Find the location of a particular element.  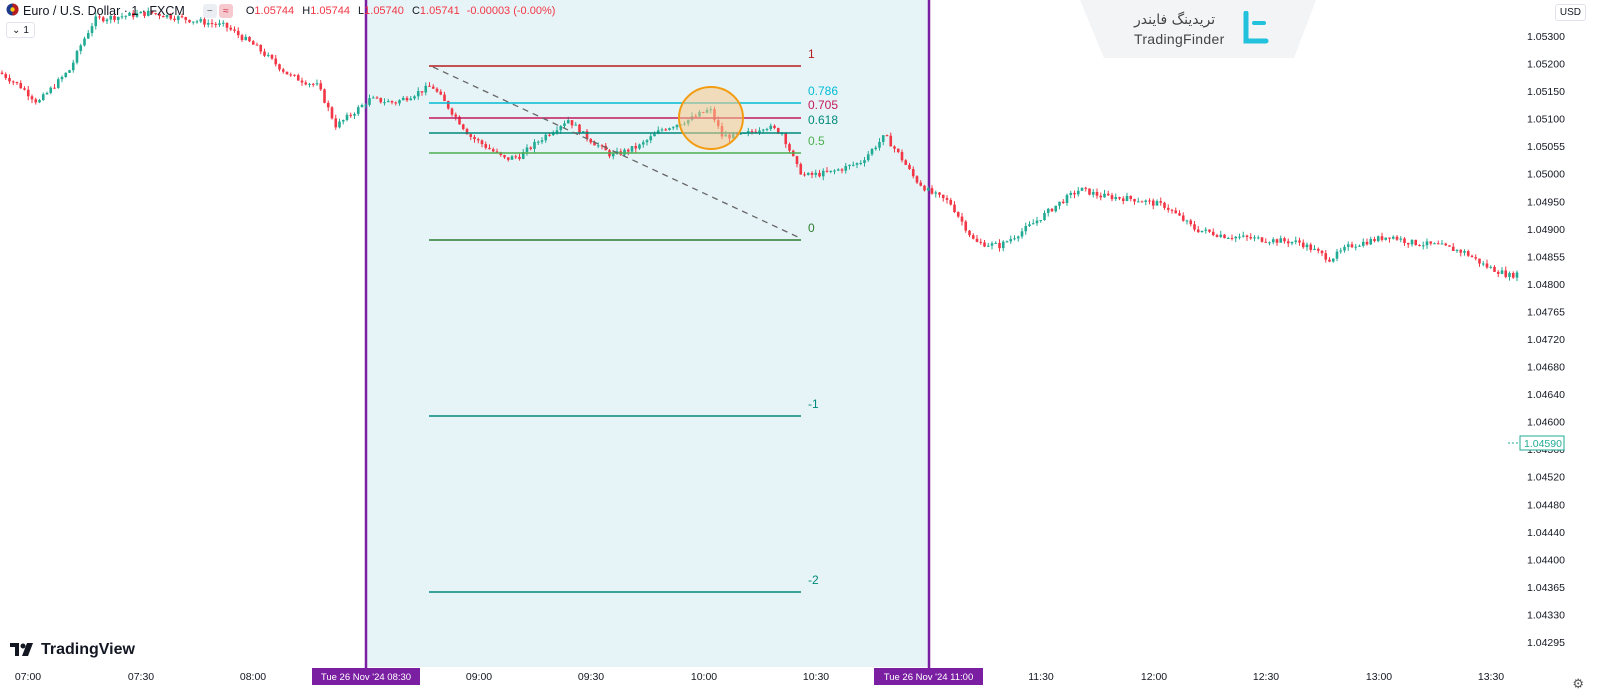

price-tick-label: 1.04520 is located at coordinates (1546, 478).